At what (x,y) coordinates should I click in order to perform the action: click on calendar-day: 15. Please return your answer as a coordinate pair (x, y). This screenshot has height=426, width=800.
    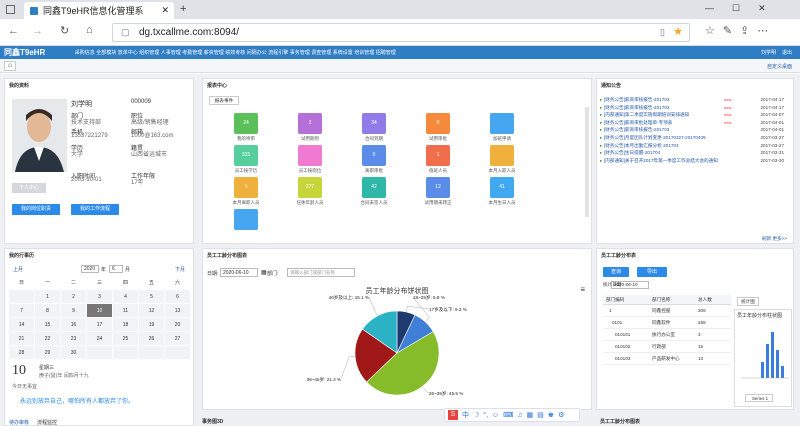
    Looking at the image, I should click on (47, 324).